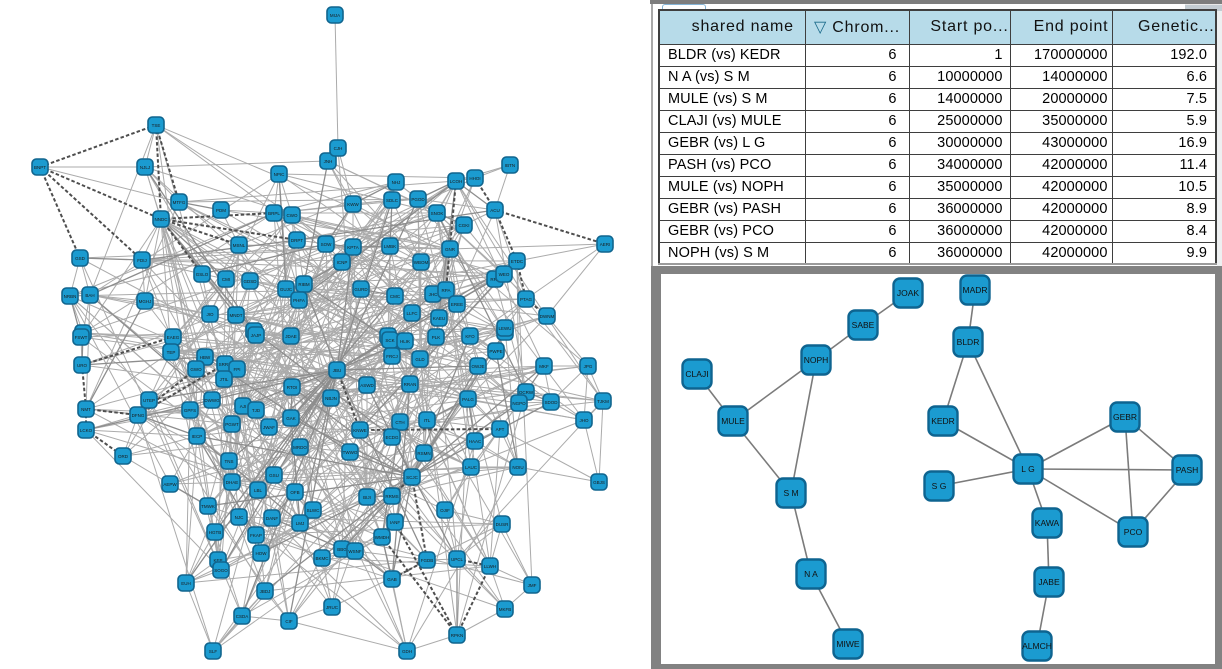 The width and height of the screenshot is (1222, 669). Describe the element at coordinates (367, 497) in the screenshot. I see `svg-text: BIJI` at that location.